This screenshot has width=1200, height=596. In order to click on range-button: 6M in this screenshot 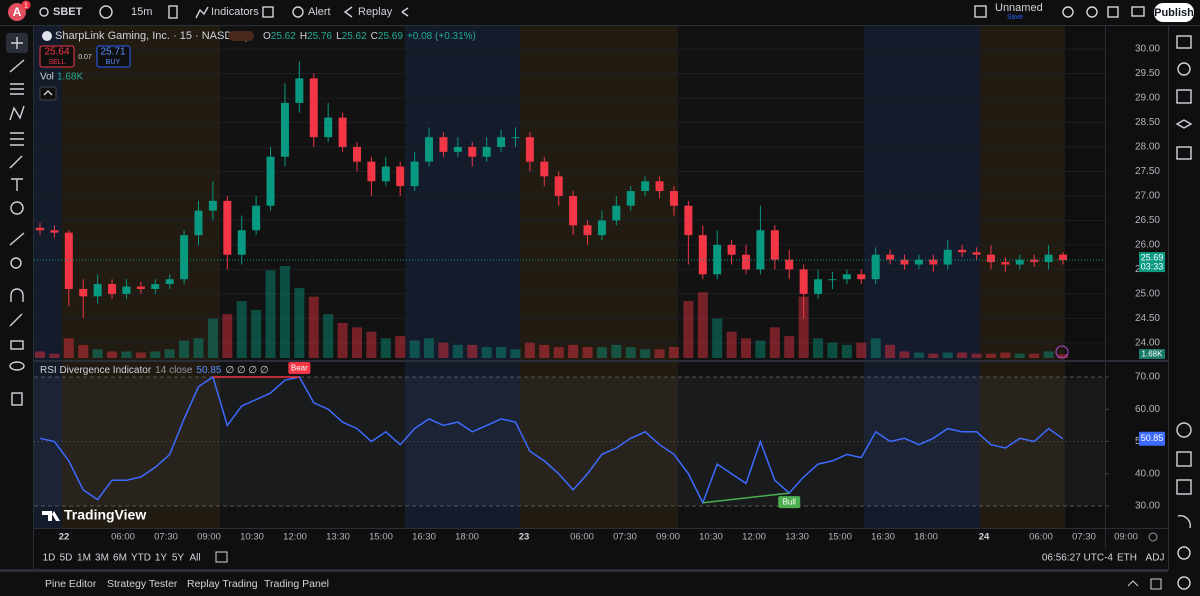, I will do `click(120, 558)`.